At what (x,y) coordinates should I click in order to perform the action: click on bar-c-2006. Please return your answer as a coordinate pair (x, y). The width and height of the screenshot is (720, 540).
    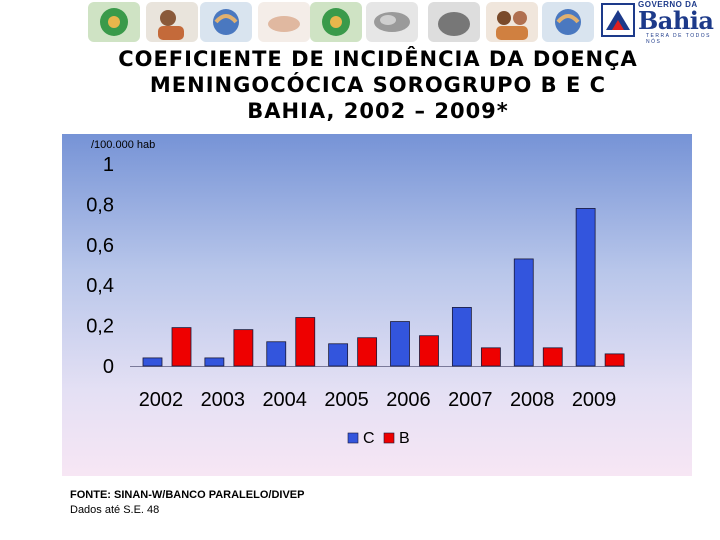
    Looking at the image, I should click on (400, 344).